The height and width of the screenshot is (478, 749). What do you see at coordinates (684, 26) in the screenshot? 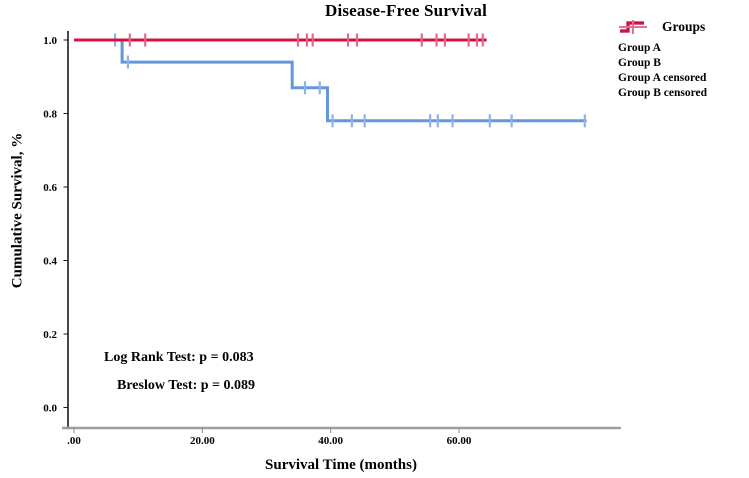
I see `legend-title: Groups` at bounding box center [684, 26].